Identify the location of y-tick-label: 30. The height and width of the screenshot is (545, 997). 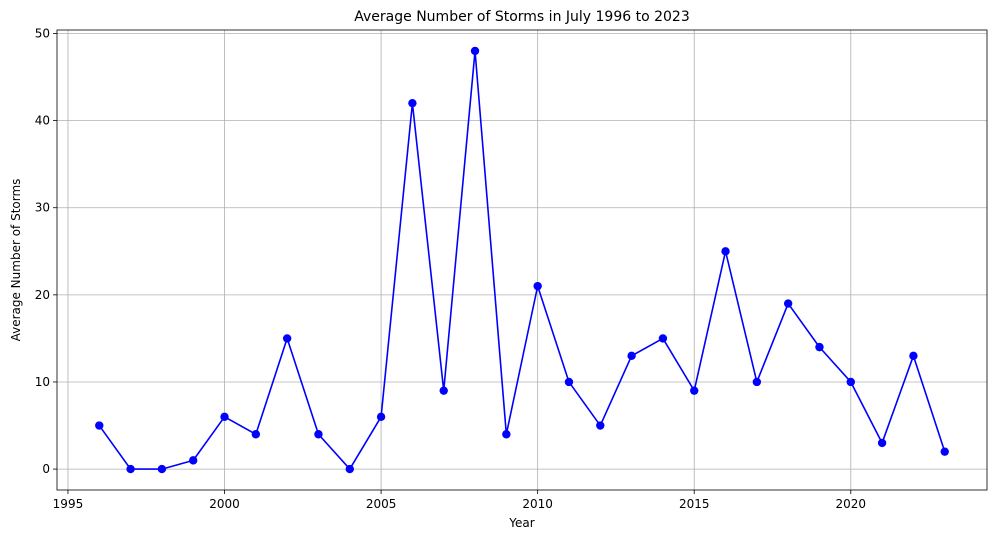
(42, 208).